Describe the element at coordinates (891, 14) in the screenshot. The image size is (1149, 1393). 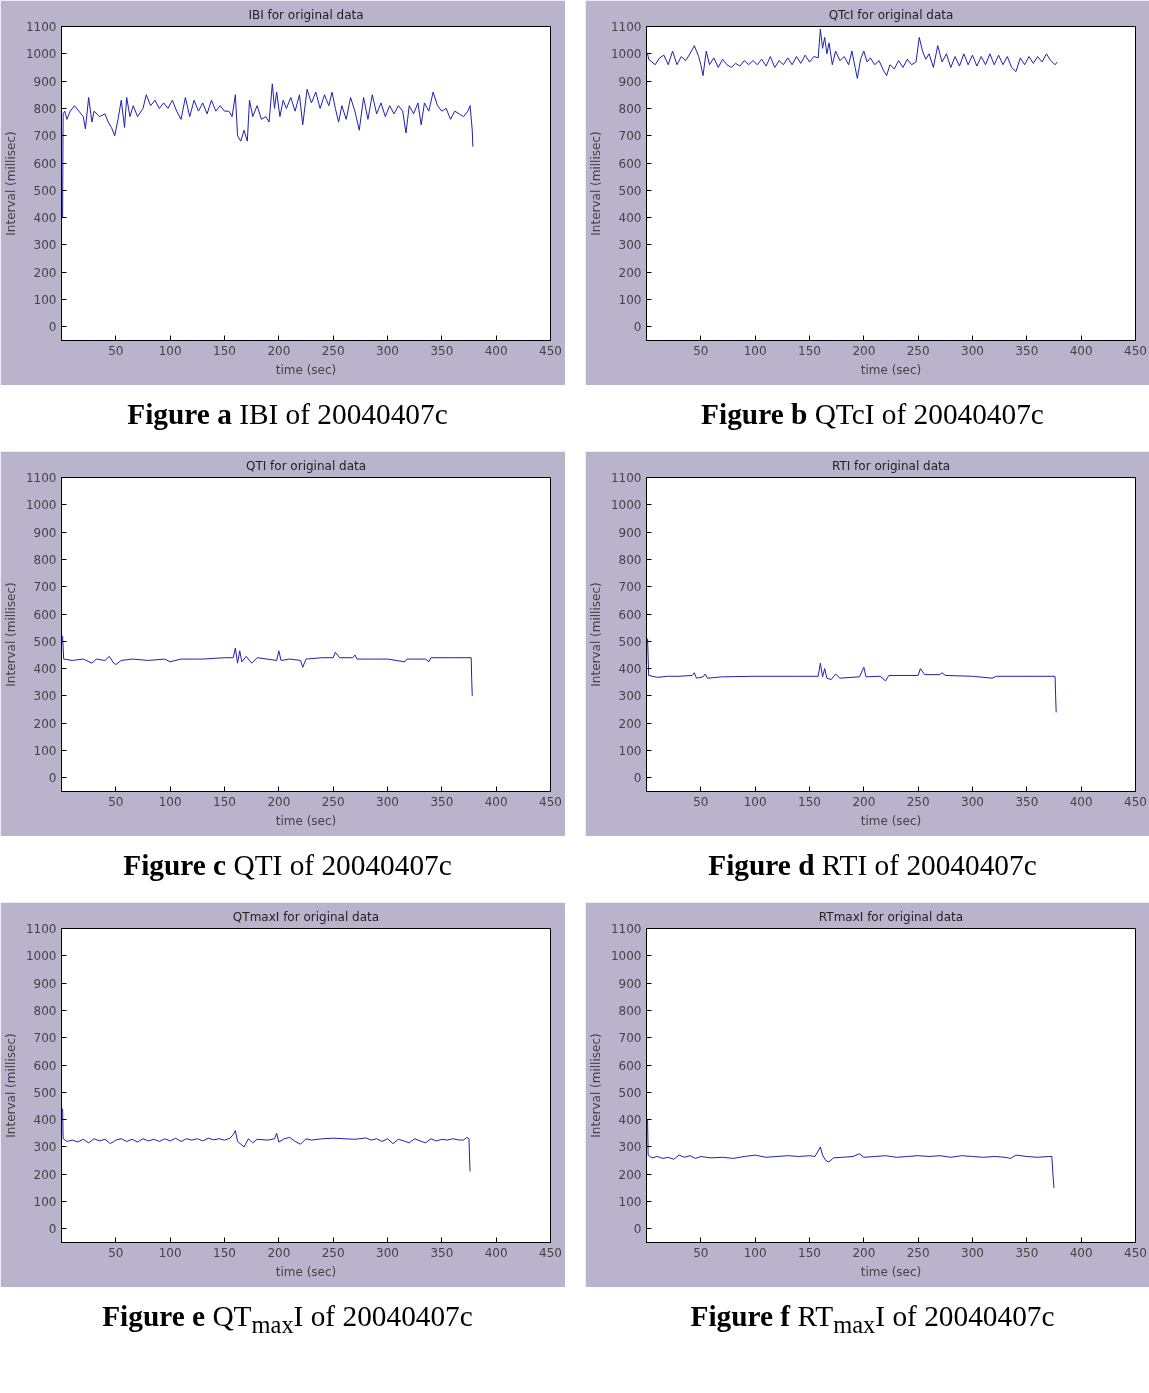
I see `chart-title: QTcI for original data` at that location.